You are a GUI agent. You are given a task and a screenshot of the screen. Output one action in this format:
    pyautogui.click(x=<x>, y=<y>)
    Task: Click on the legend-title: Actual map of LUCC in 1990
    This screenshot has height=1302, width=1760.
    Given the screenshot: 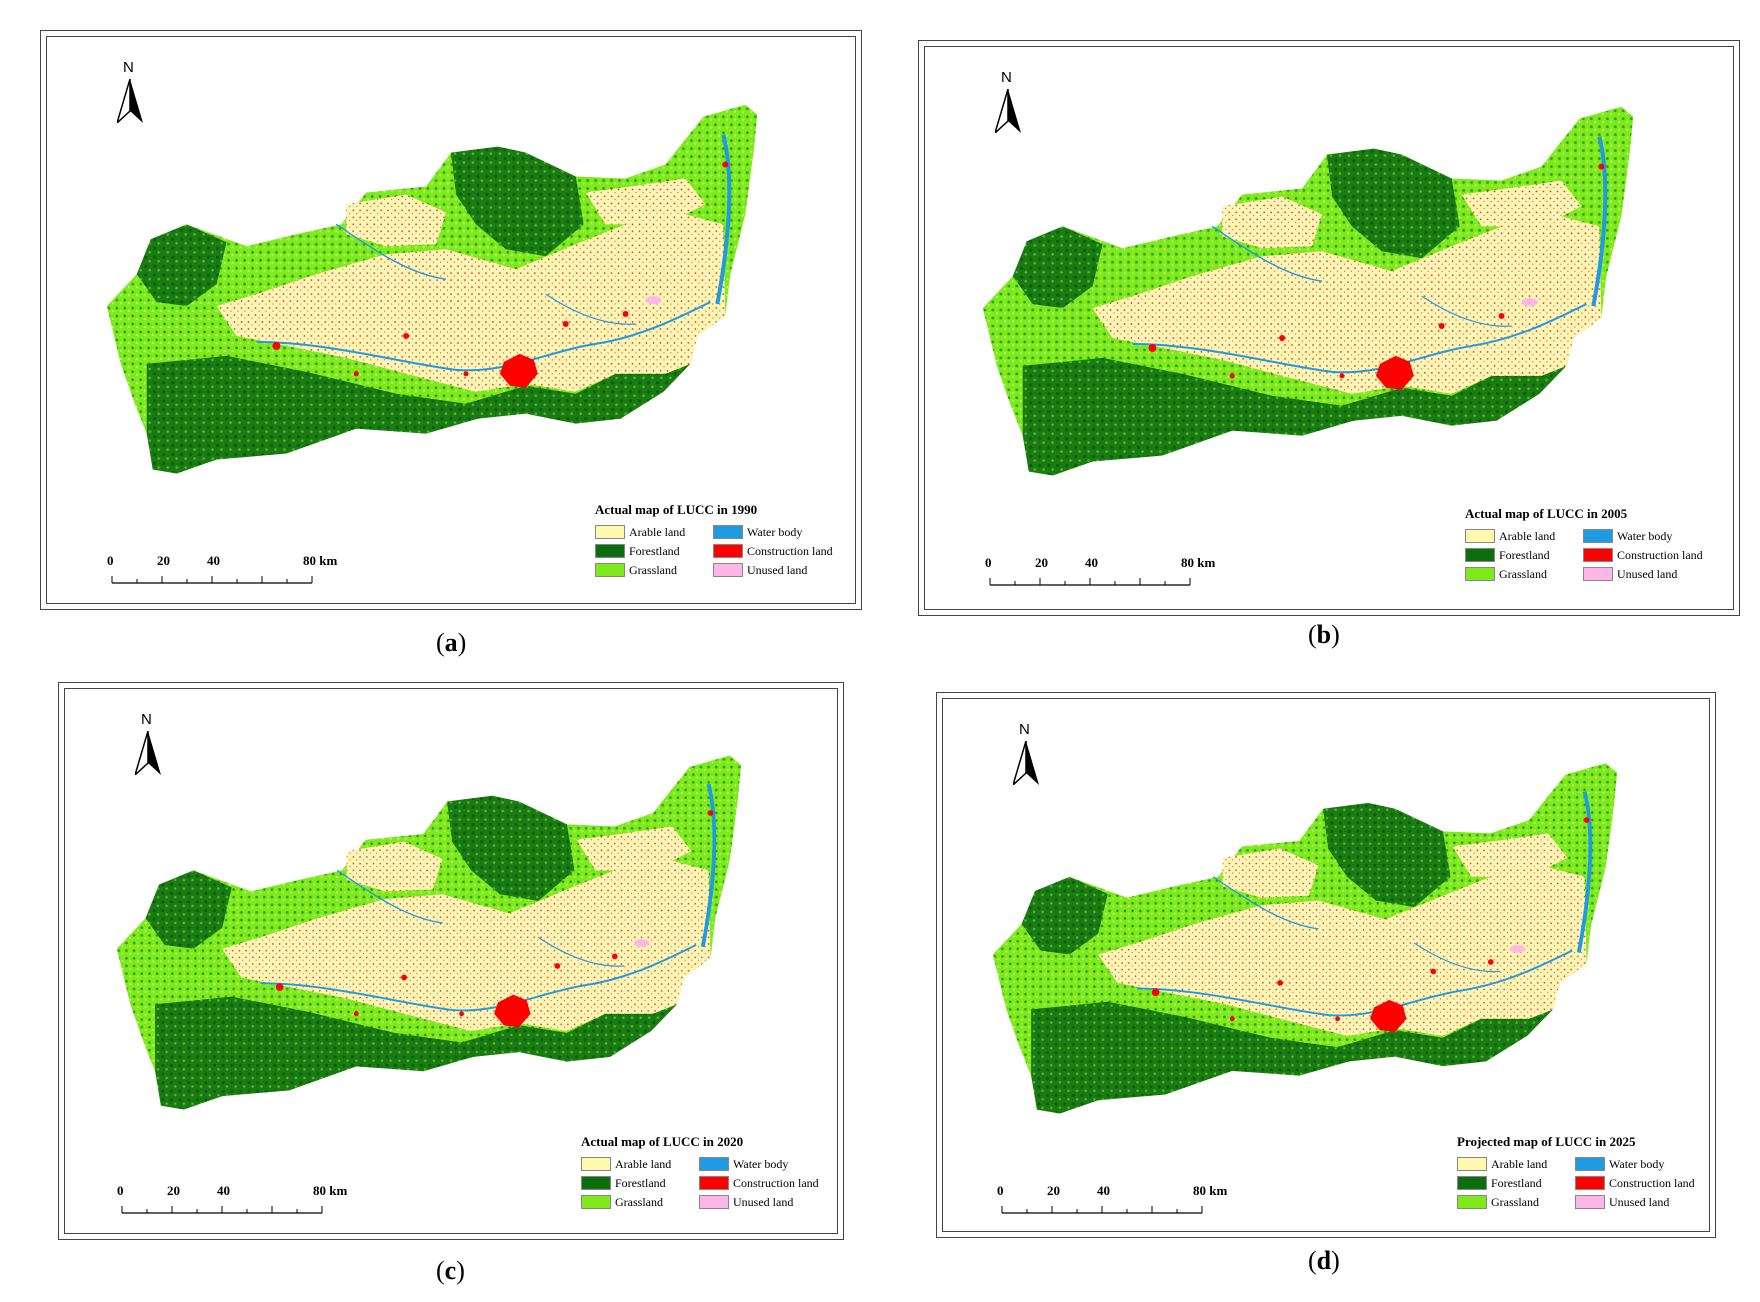 What is the action you would take?
    pyautogui.click(x=676, y=509)
    